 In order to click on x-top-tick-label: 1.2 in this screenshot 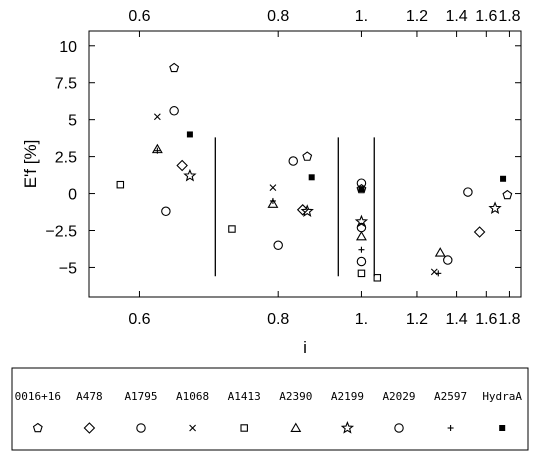, I will do `click(417, 16)`.